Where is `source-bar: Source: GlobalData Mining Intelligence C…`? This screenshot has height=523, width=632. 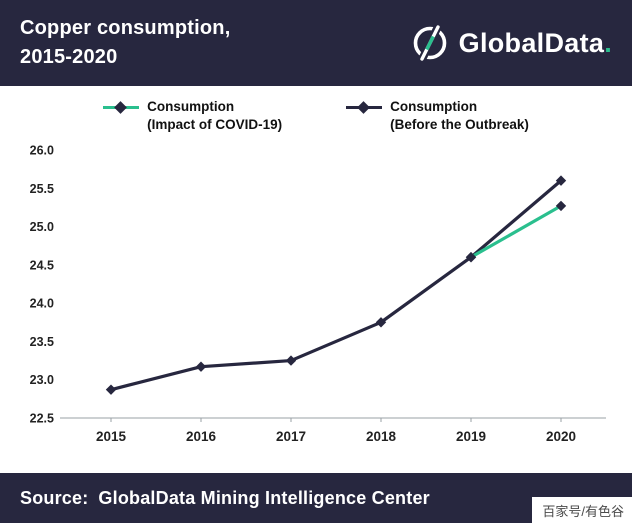
source-bar: Source: GlobalData Mining Intelligence C… is located at coordinates (316, 498).